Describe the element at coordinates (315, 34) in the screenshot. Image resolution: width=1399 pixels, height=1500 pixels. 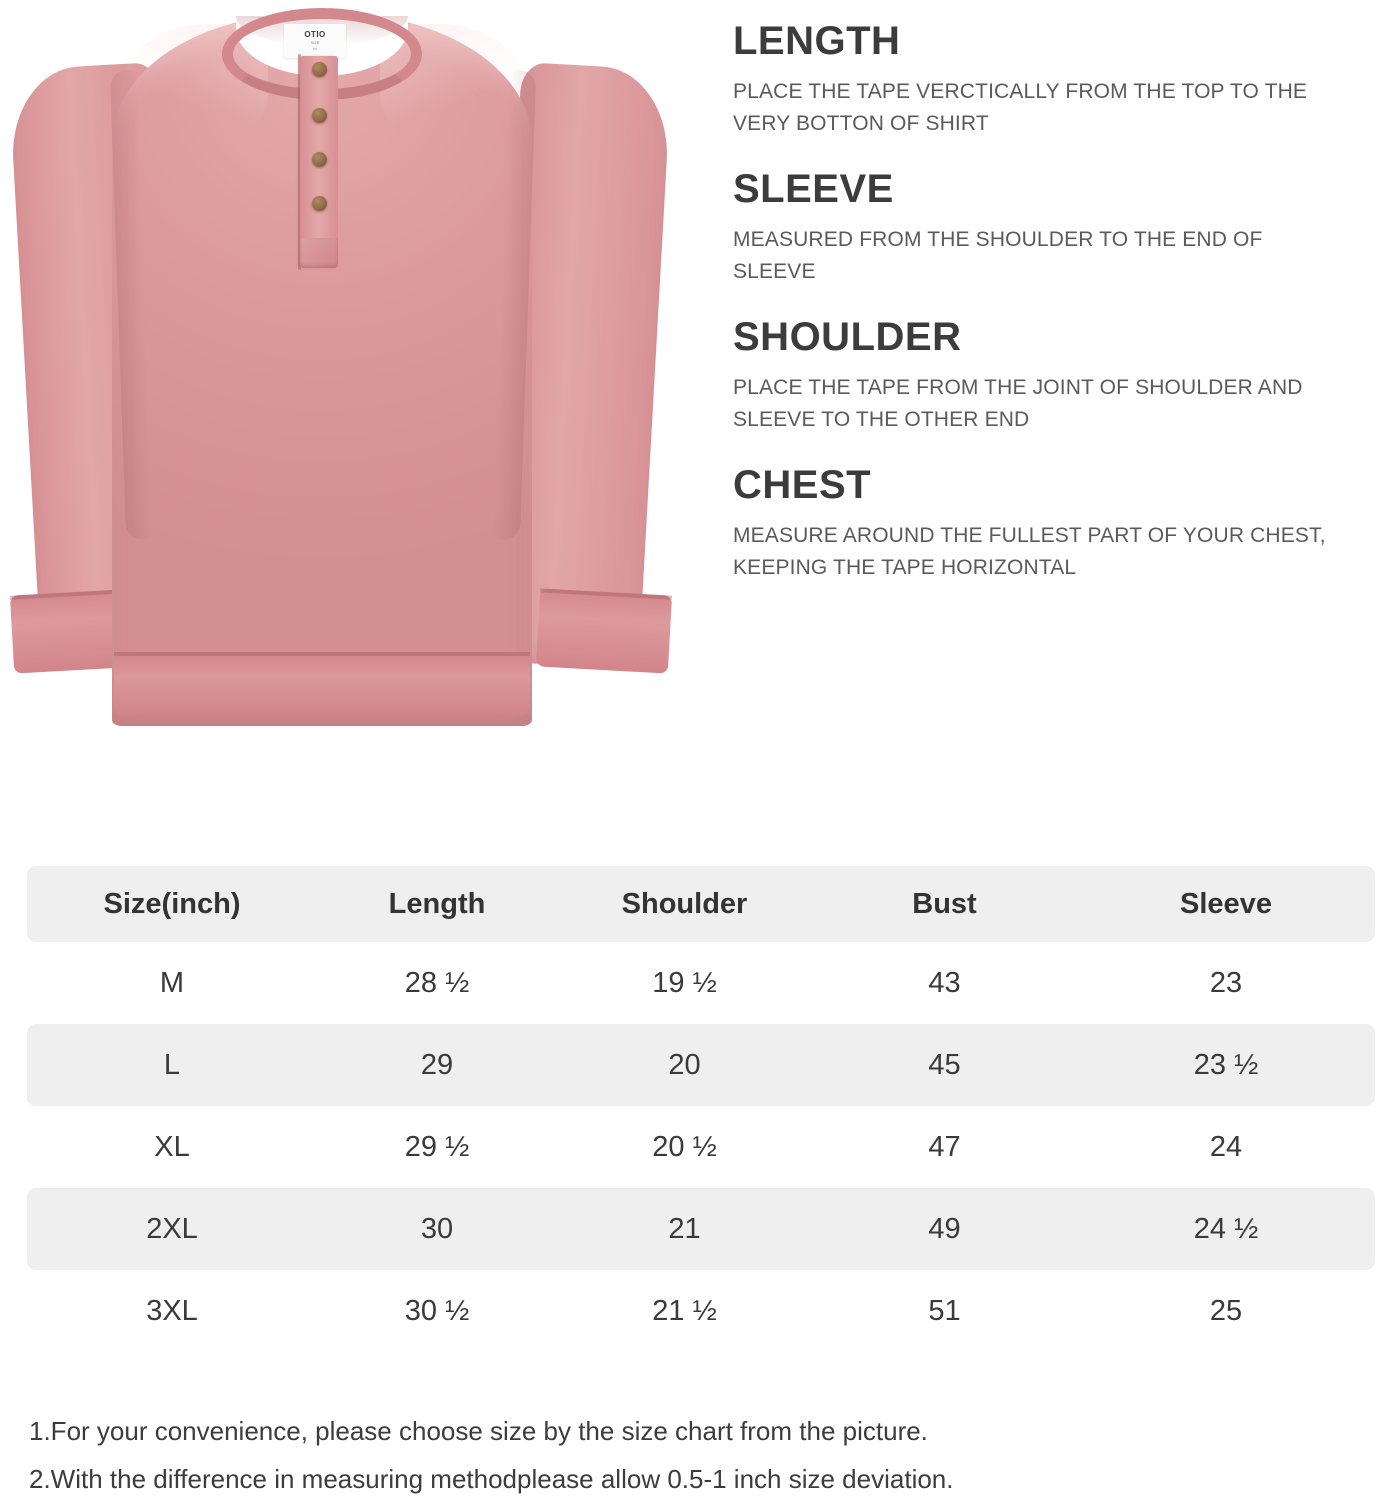
I see `brand-label-text: OTIO` at that location.